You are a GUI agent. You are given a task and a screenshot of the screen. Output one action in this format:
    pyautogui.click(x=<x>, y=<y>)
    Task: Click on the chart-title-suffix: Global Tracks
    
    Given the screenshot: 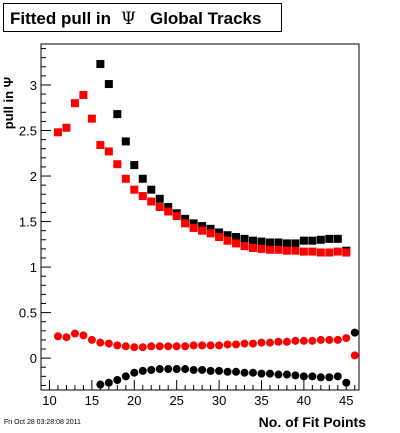 What is the action you would take?
    pyautogui.click(x=205, y=18)
    